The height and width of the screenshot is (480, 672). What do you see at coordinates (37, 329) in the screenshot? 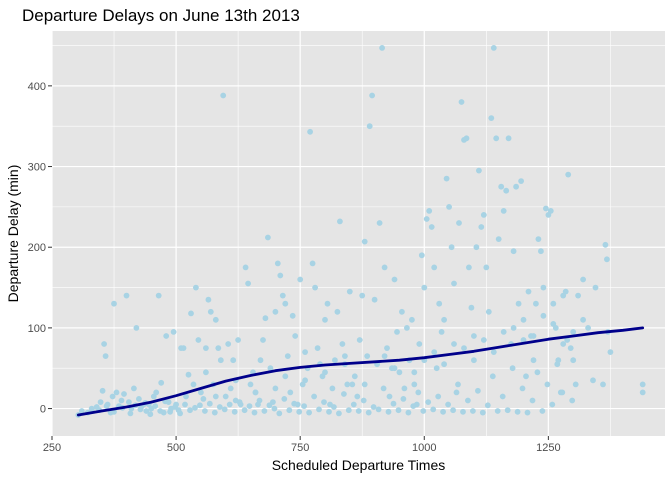
I see `y-tick-label: 100` at bounding box center [37, 329].